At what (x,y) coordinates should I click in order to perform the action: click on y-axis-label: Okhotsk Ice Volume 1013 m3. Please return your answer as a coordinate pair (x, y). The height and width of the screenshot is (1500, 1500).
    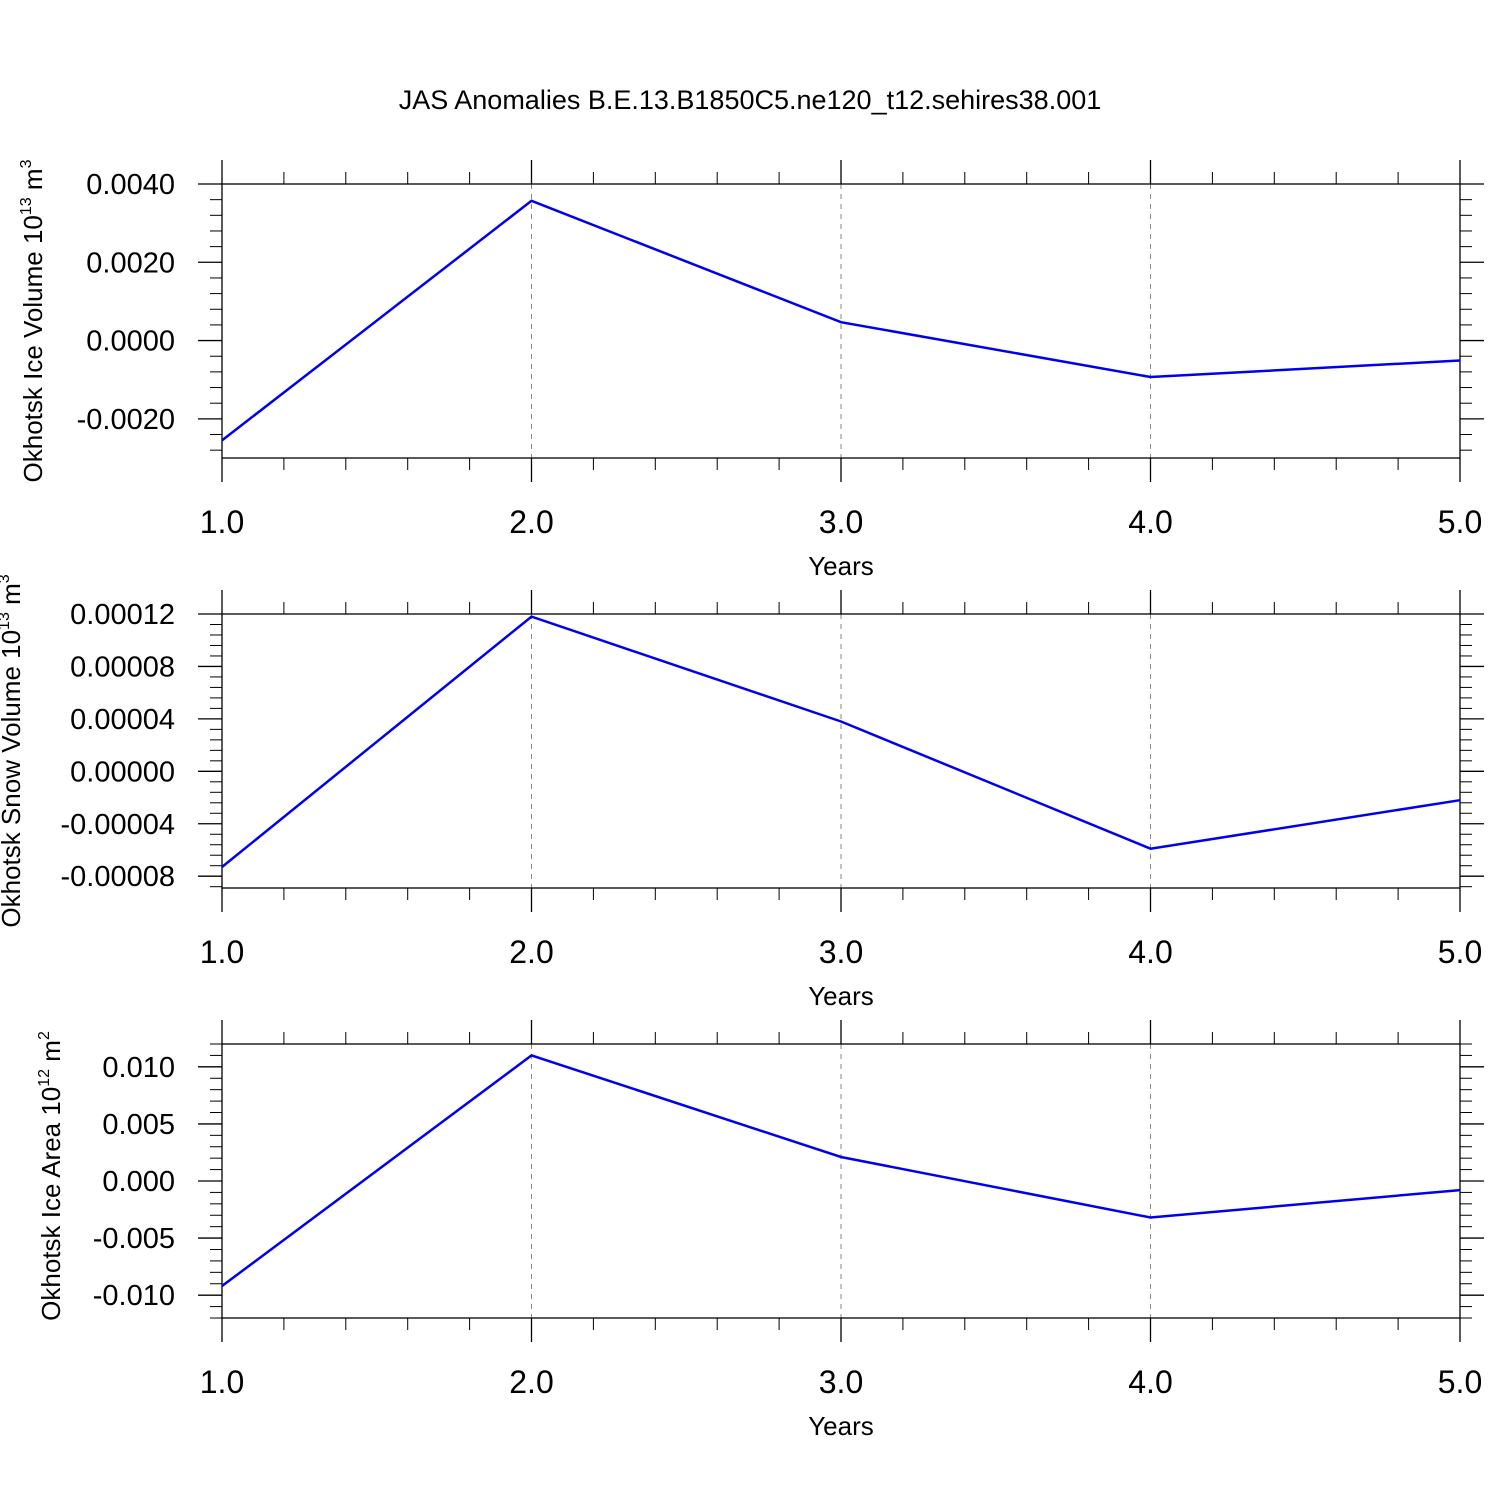
    Looking at the image, I should click on (33, 320).